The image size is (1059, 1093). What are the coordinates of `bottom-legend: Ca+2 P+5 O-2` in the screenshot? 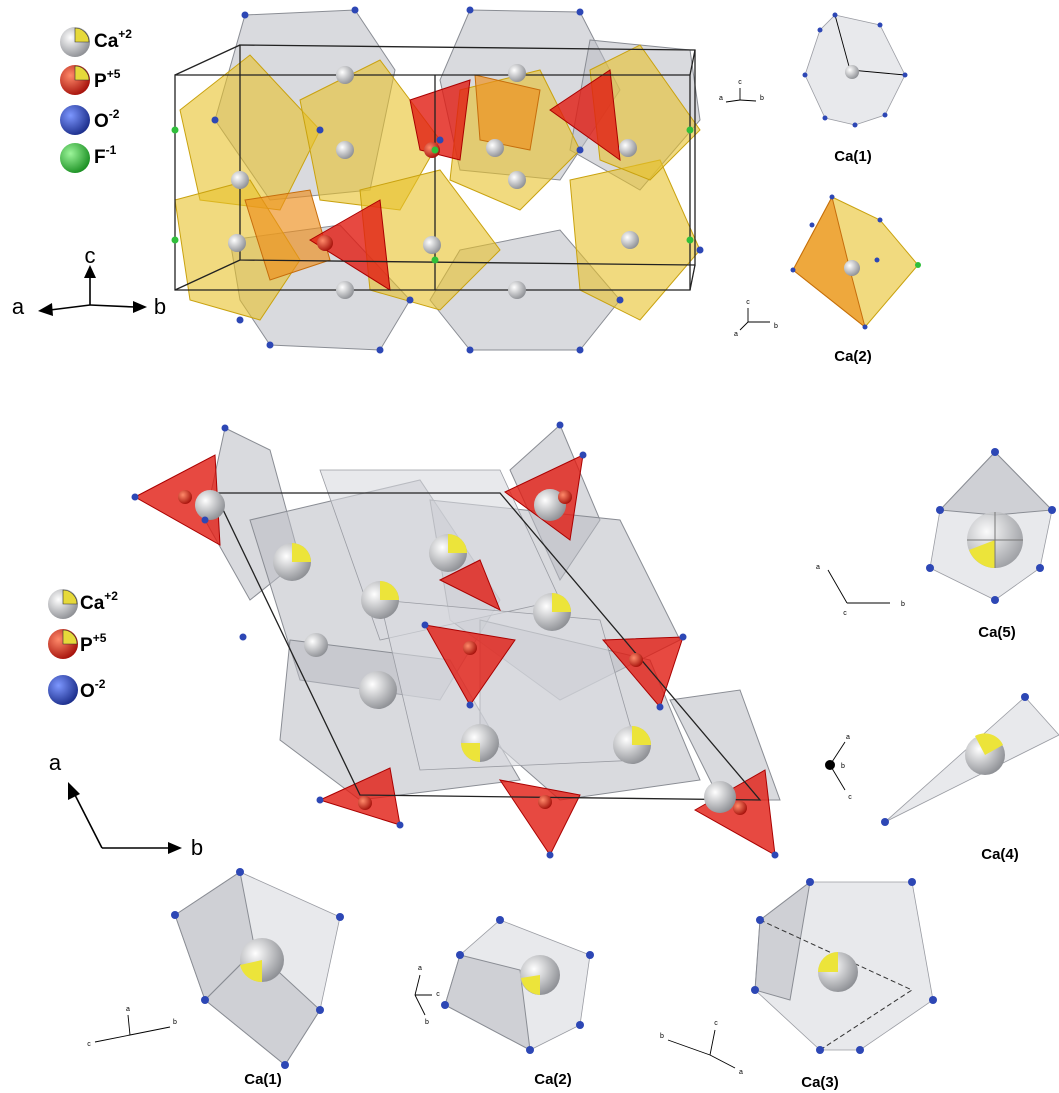 It's located at (83, 647).